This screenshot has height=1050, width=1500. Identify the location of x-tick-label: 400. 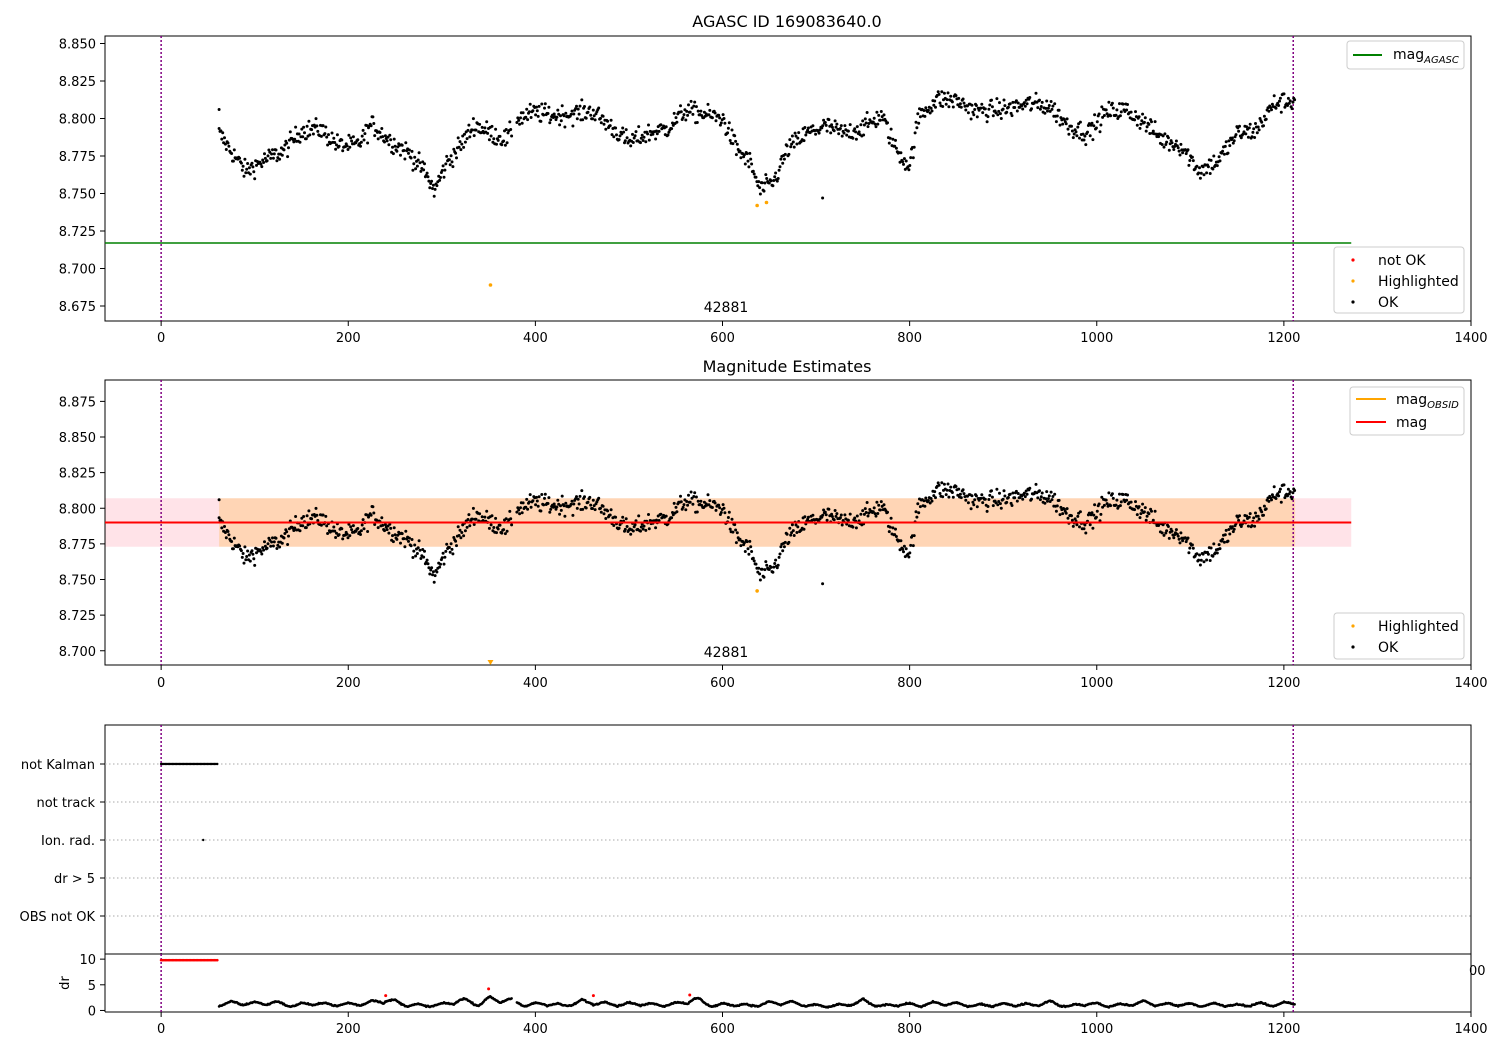
(535, 683).